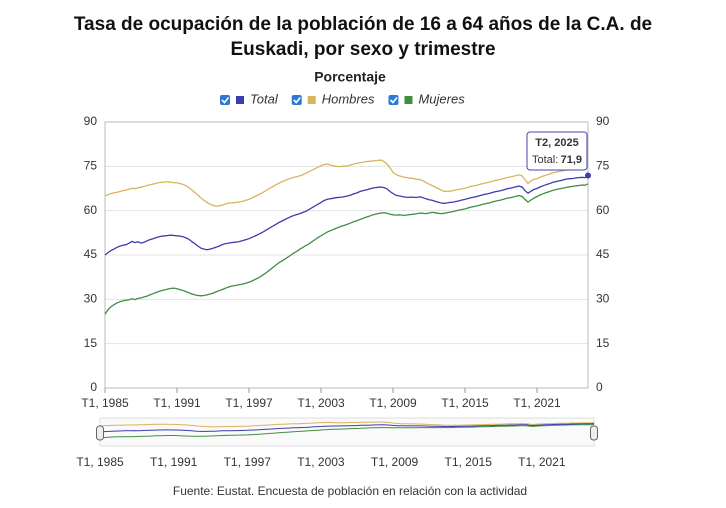  What do you see at coordinates (177, 403) in the screenshot?
I see `x-tick-label: T1, 1991` at bounding box center [177, 403].